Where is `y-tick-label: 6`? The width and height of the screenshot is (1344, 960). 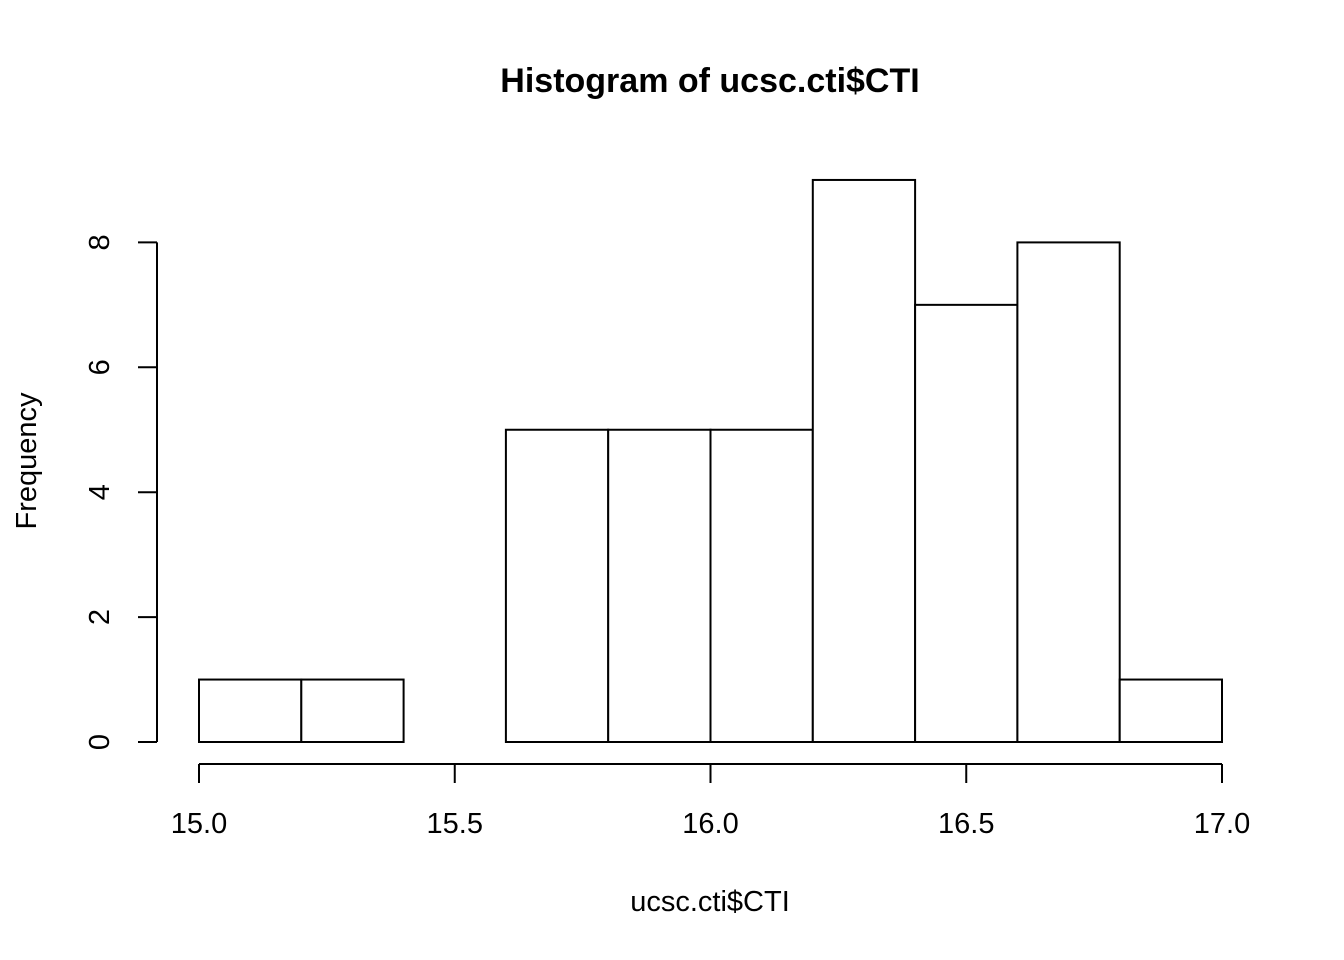 y-tick-label: 6 is located at coordinates (100, 367).